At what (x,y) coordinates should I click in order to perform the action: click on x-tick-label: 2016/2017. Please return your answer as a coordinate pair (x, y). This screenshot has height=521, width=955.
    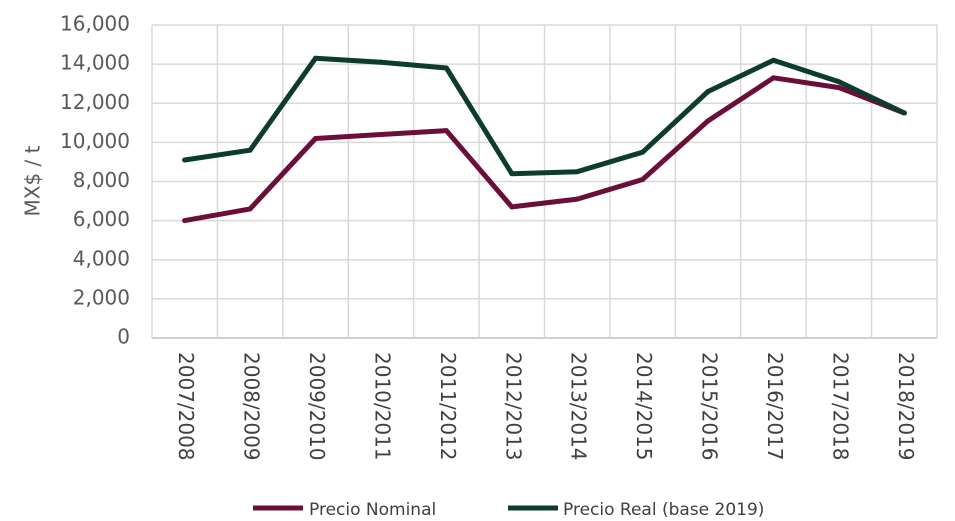
    Looking at the image, I should click on (775, 406).